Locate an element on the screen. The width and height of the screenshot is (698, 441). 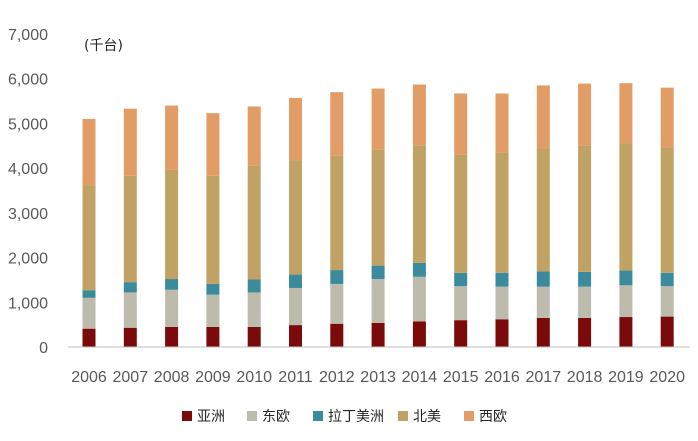
y-tick-label: 5,000 is located at coordinates (28, 124).